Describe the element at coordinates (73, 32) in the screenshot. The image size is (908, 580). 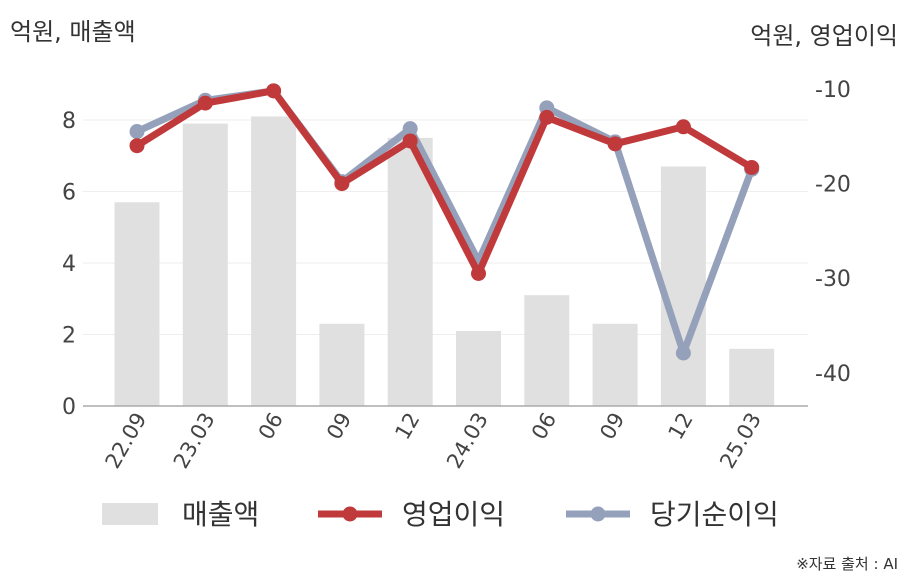
I see `left-axis-unit: 억원, 매출액` at that location.